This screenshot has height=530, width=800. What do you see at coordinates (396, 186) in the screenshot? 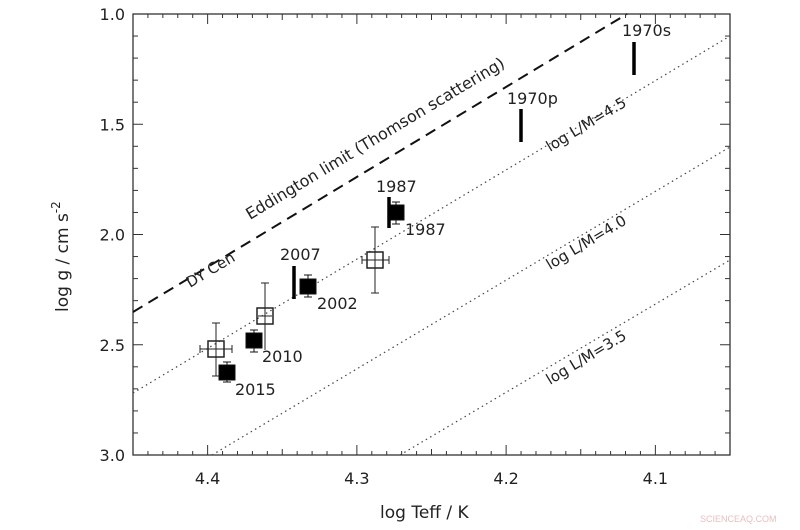
I see `label-1987-top: 1987` at bounding box center [396, 186].